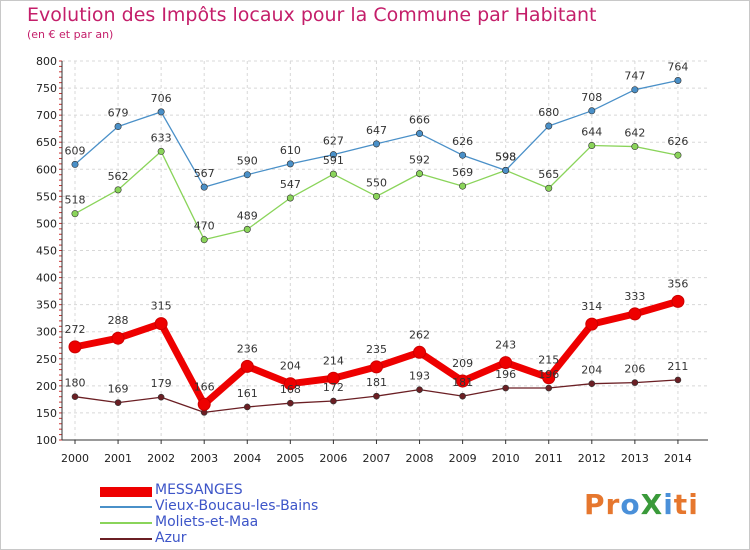  What do you see at coordinates (75, 383) in the screenshot?
I see `data-label: 180` at bounding box center [75, 383].